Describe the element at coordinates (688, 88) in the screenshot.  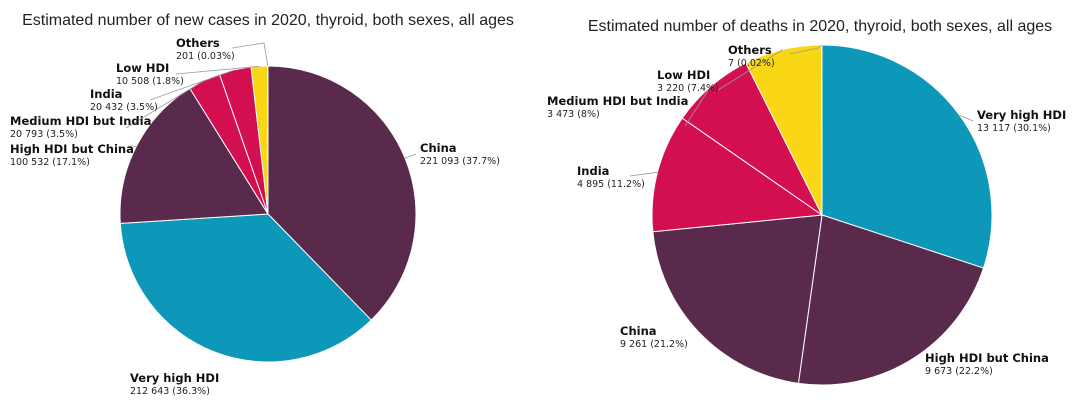
I see `deaths-value-low-hdi: 3 220 (7.4%)` at that location.